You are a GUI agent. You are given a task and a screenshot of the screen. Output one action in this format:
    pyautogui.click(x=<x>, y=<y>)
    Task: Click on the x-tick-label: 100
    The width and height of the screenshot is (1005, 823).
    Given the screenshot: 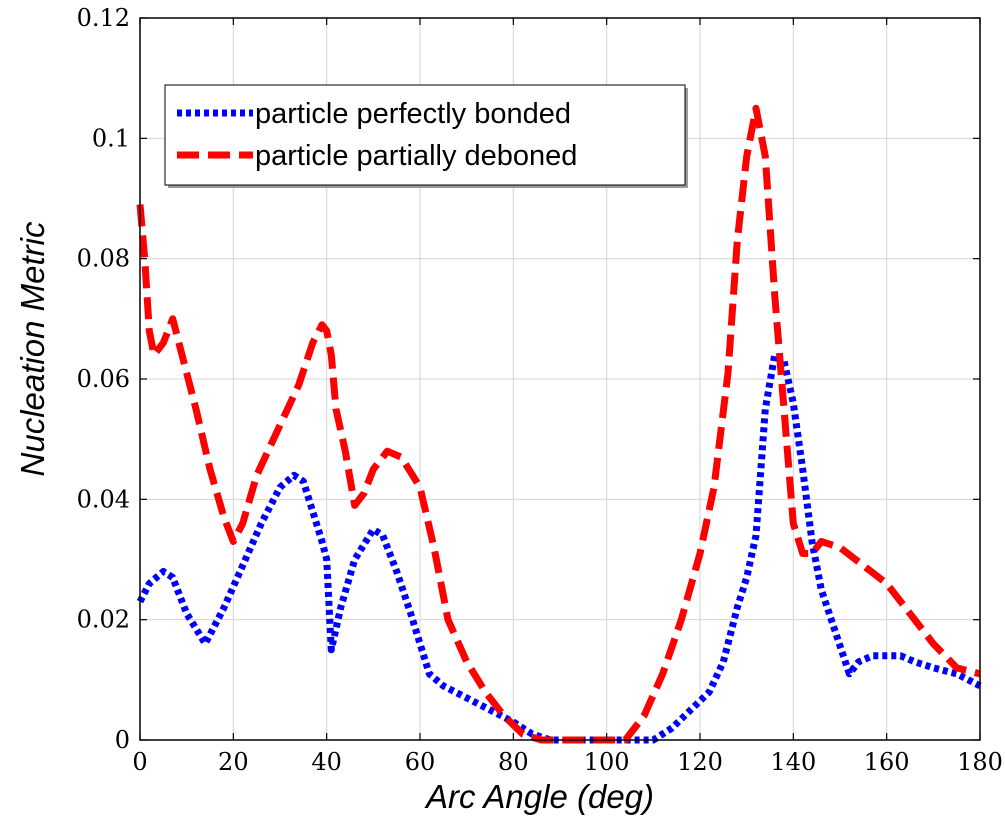 What is the action you would take?
    pyautogui.click(x=607, y=762)
    